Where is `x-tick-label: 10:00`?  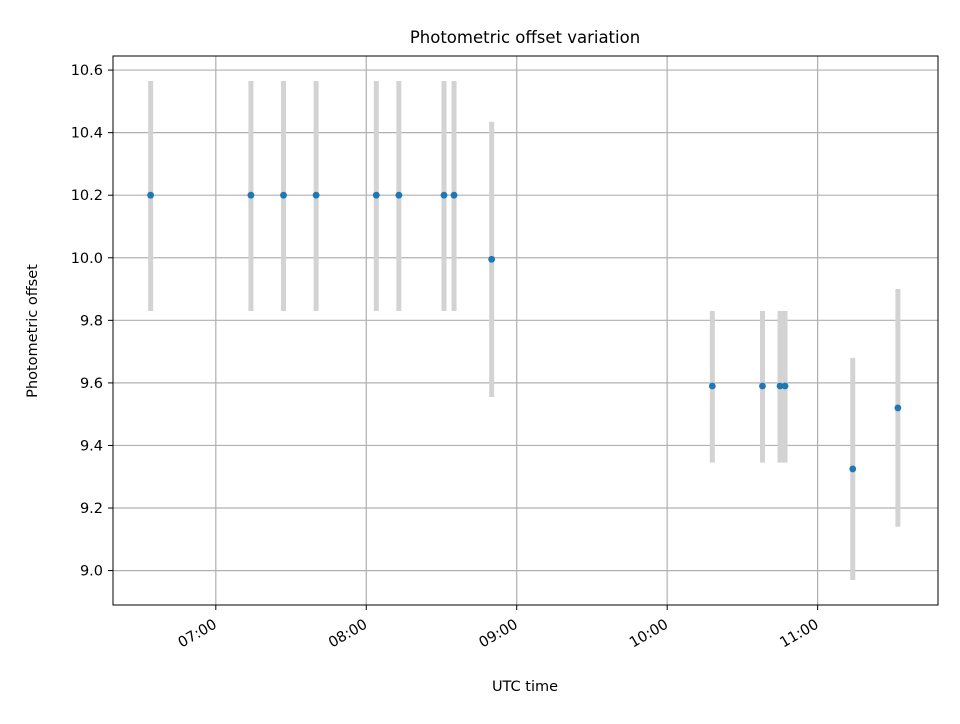 x-tick-label: 10:00 is located at coordinates (649, 634).